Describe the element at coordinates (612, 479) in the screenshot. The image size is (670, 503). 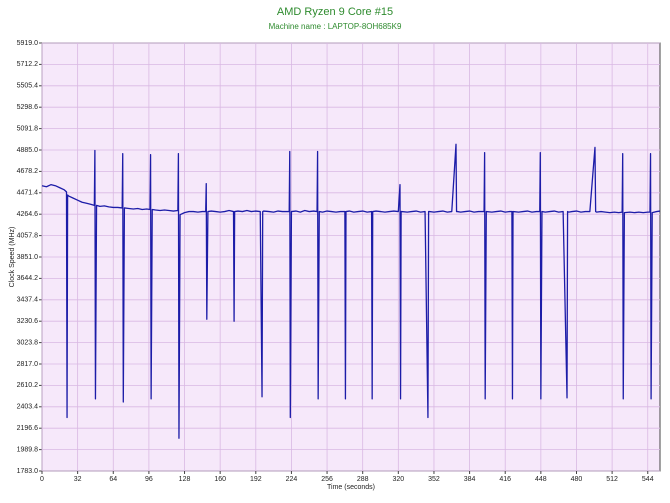
I see `x-tick-label: 512` at that location.